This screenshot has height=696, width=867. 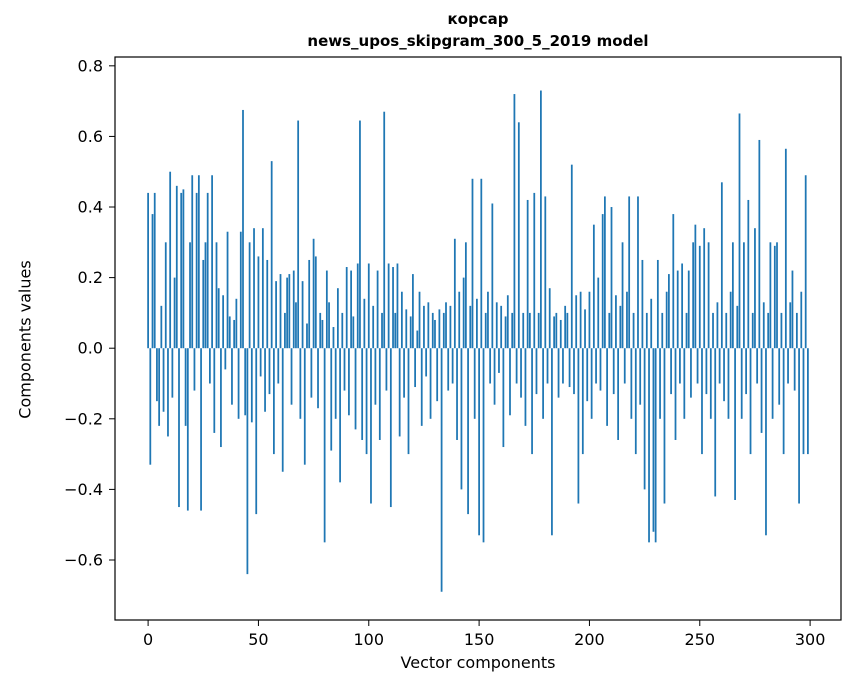 I want to click on x-tick-label: 300, so click(x=810, y=639).